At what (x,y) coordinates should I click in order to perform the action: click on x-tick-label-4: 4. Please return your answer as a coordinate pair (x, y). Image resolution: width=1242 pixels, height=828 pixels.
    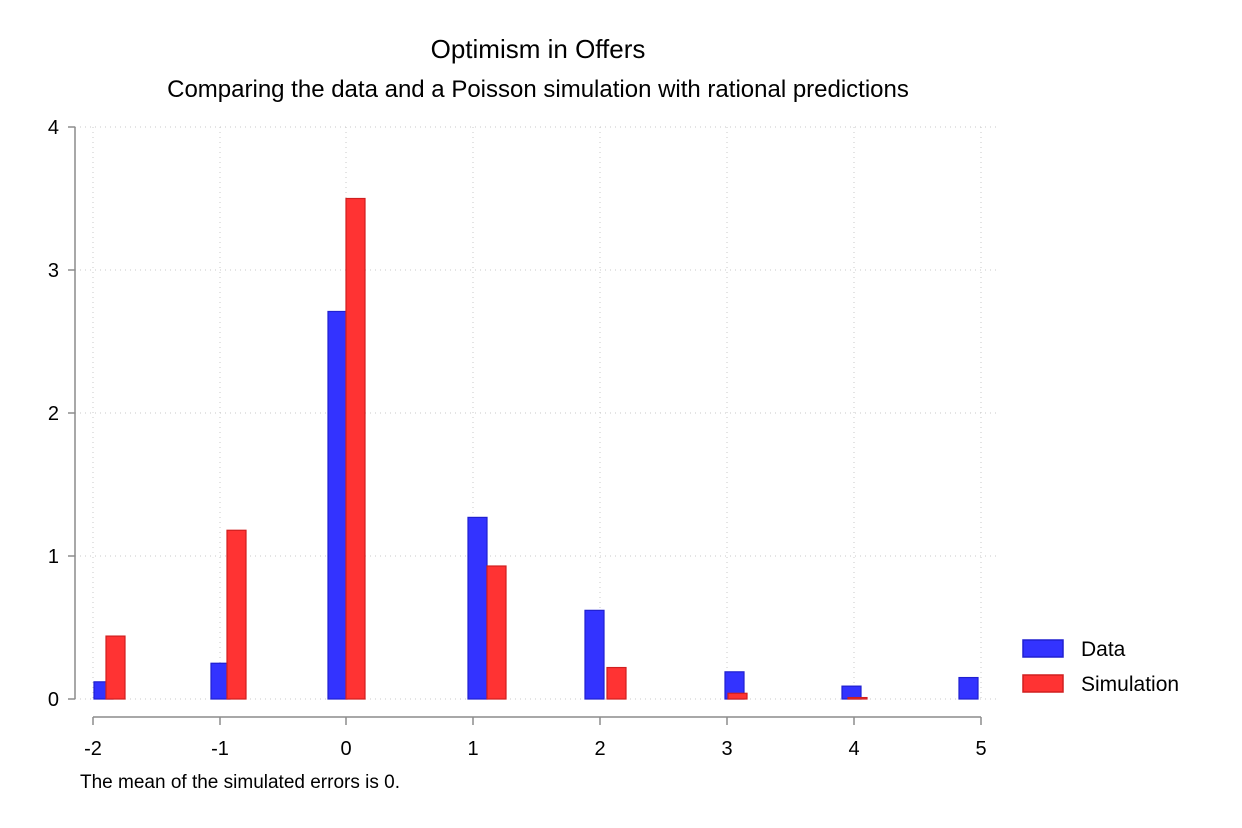
    Looking at the image, I should click on (853, 749).